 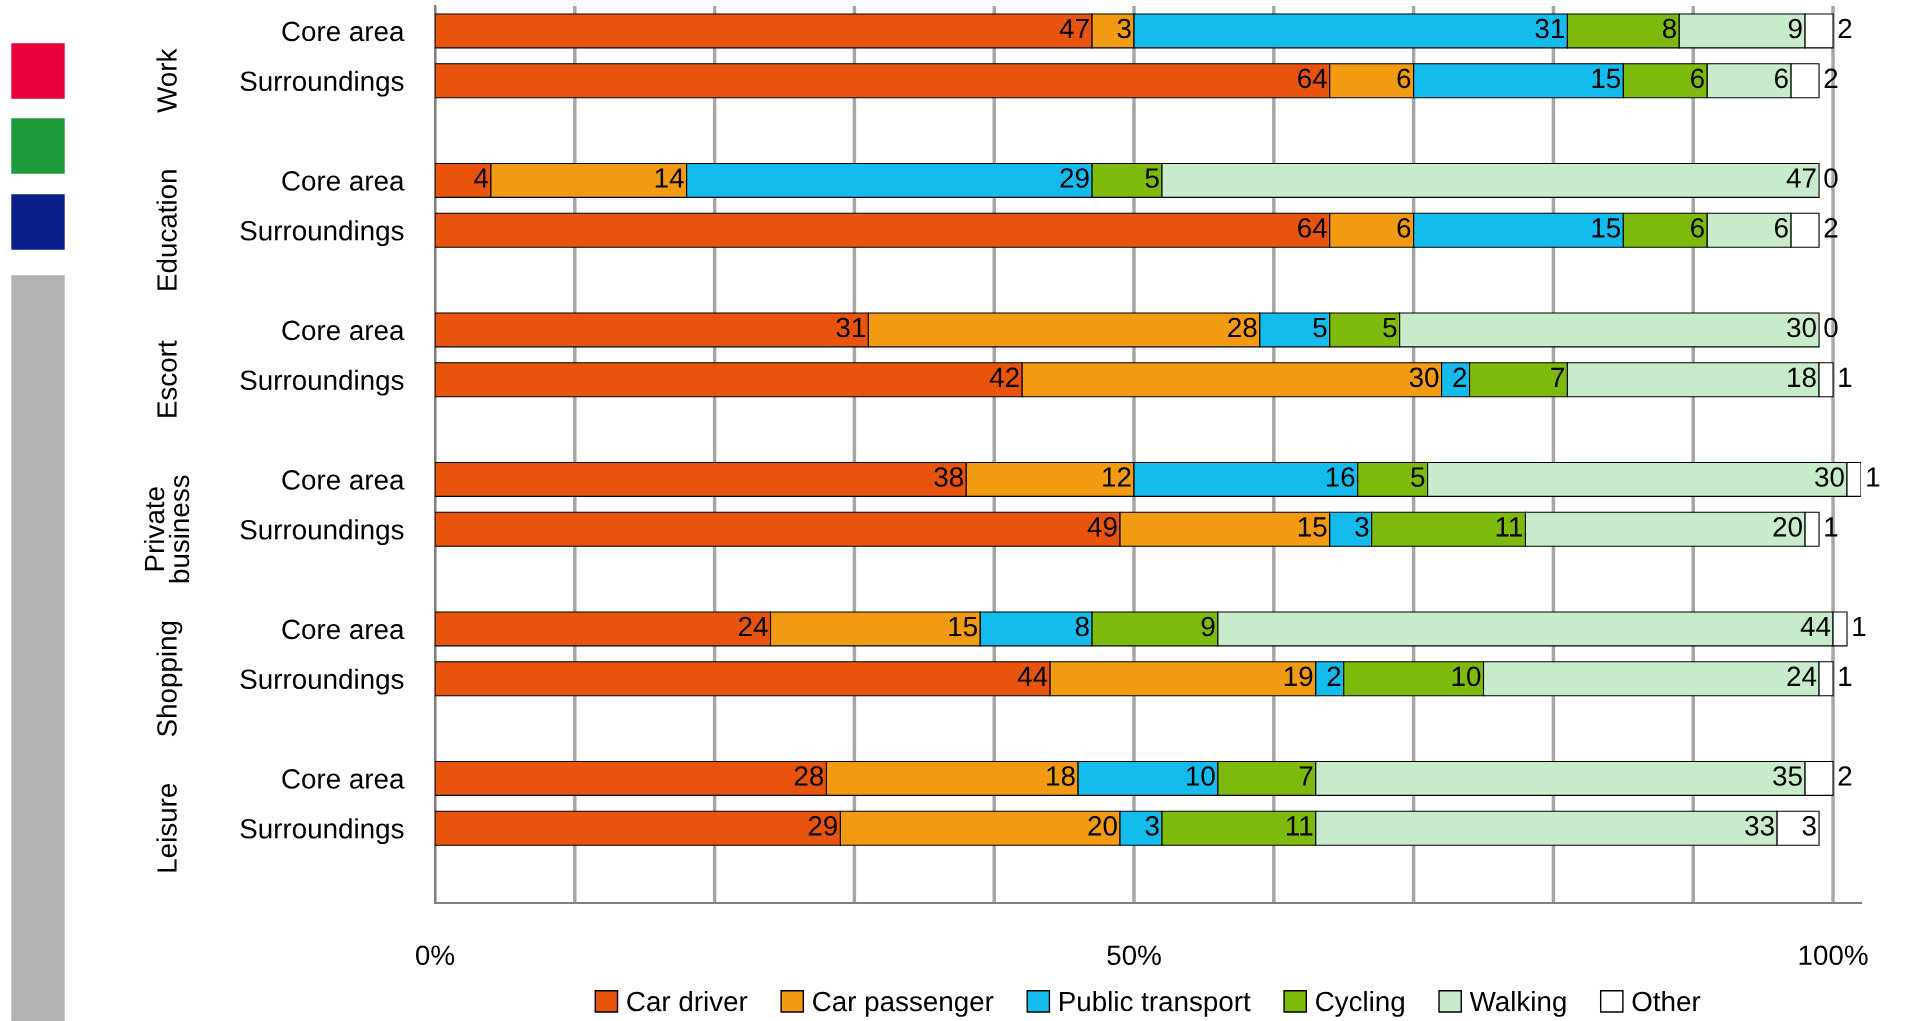 I want to click on data-label: 33, so click(x=1759, y=826).